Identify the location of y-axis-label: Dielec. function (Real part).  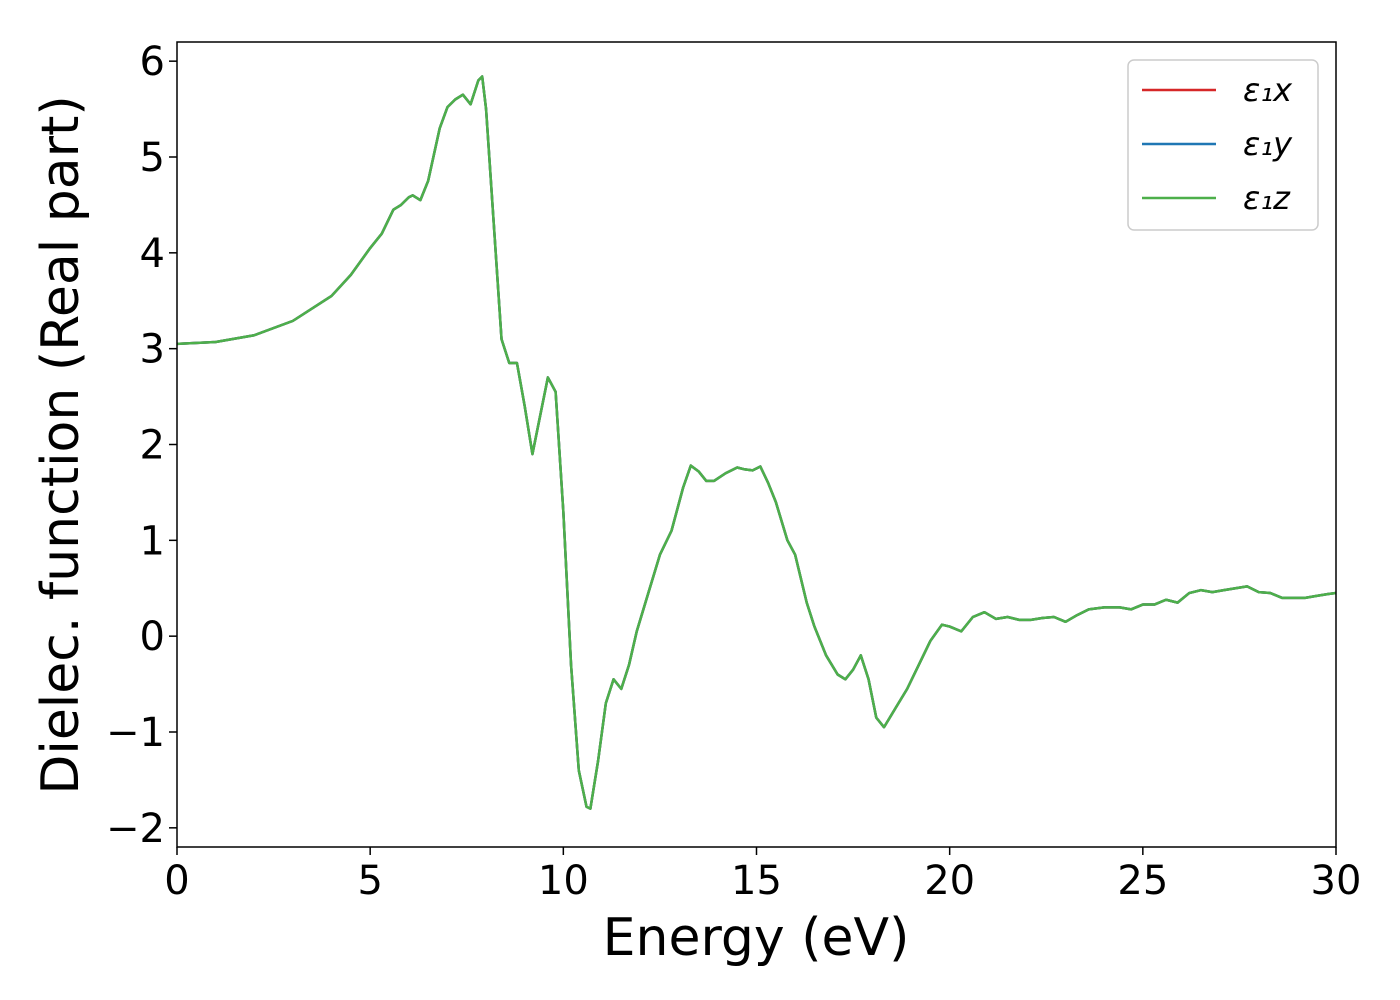
(61, 444).